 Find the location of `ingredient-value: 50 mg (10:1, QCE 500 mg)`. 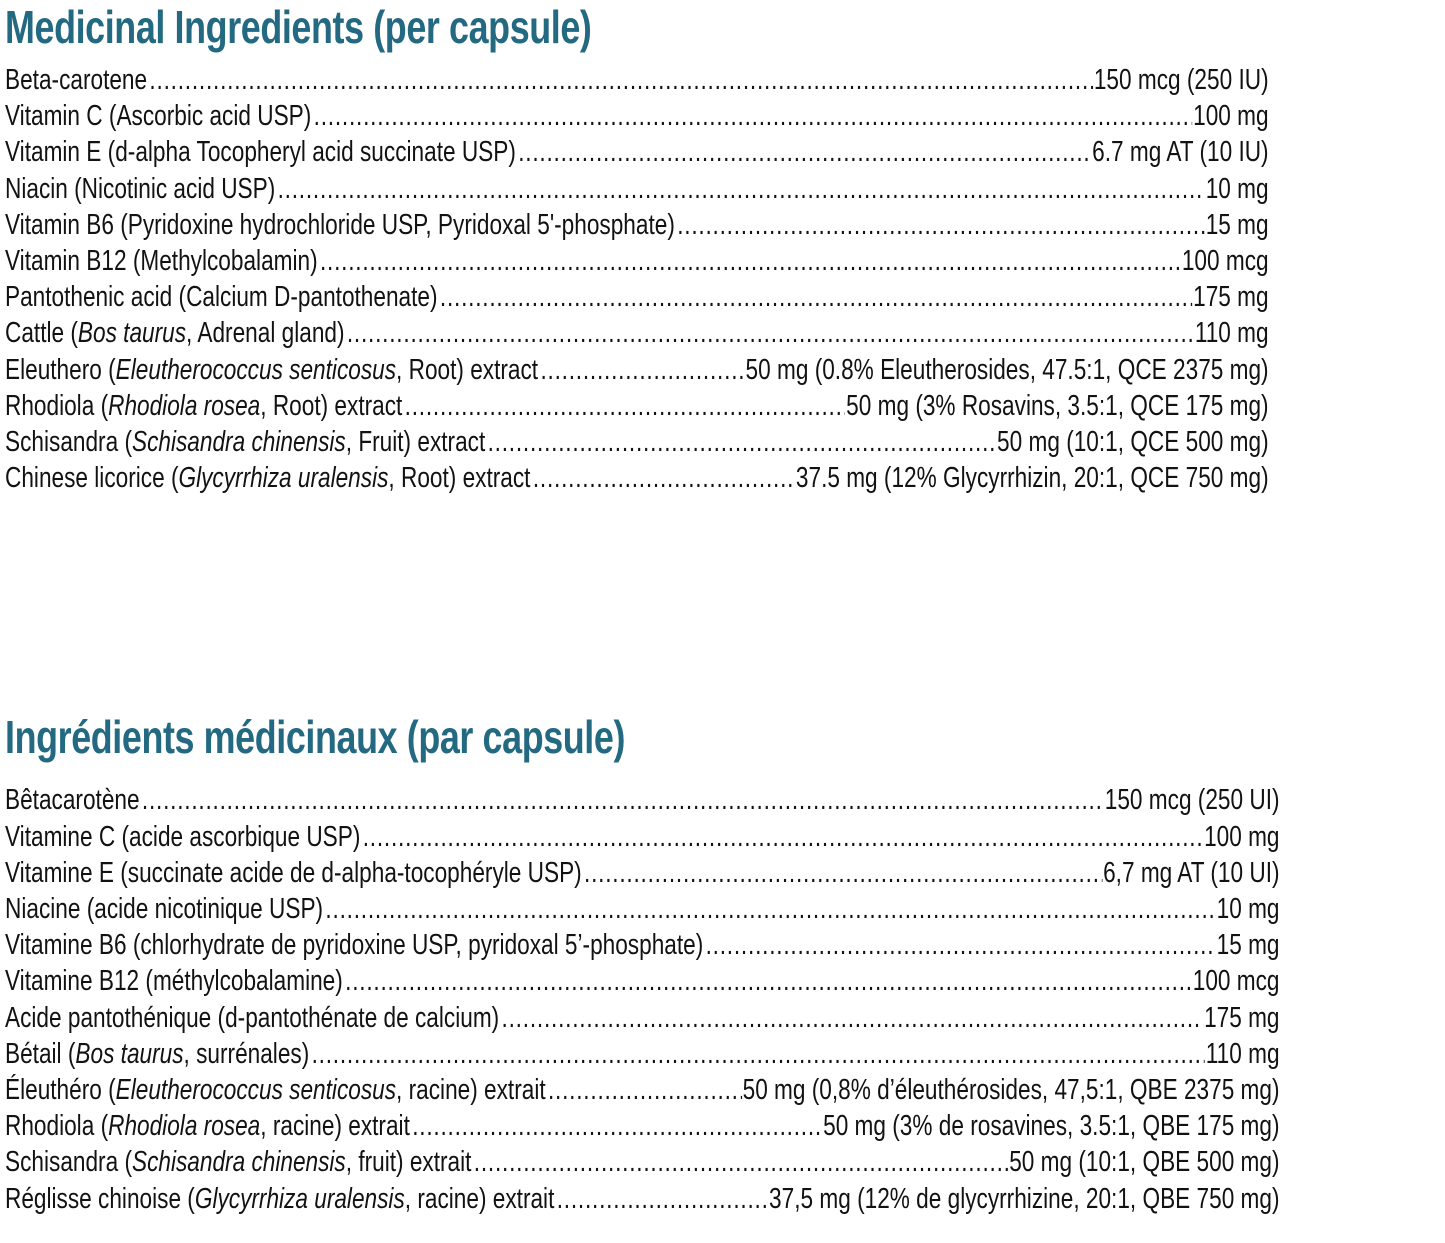

ingredient-value: 50 mg (10:1, QCE 500 mg) is located at coordinates (1133, 442).